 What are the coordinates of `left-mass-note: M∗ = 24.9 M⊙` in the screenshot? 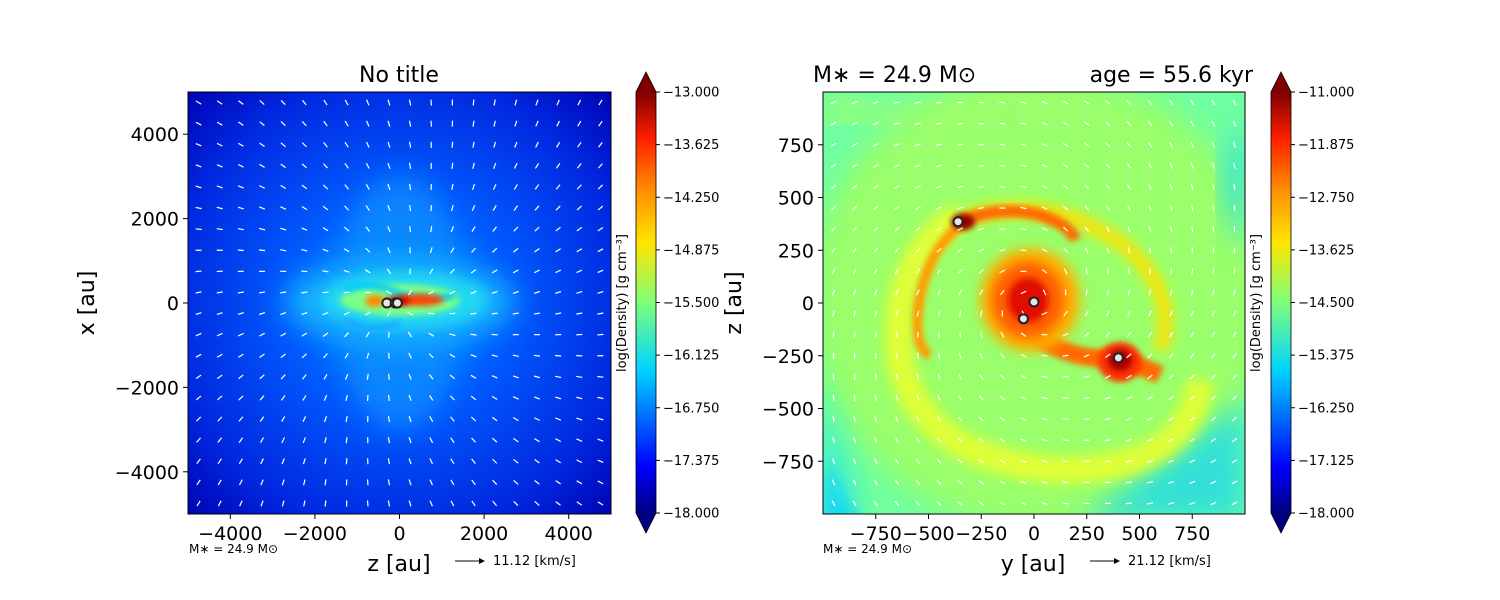 It's located at (233, 549).